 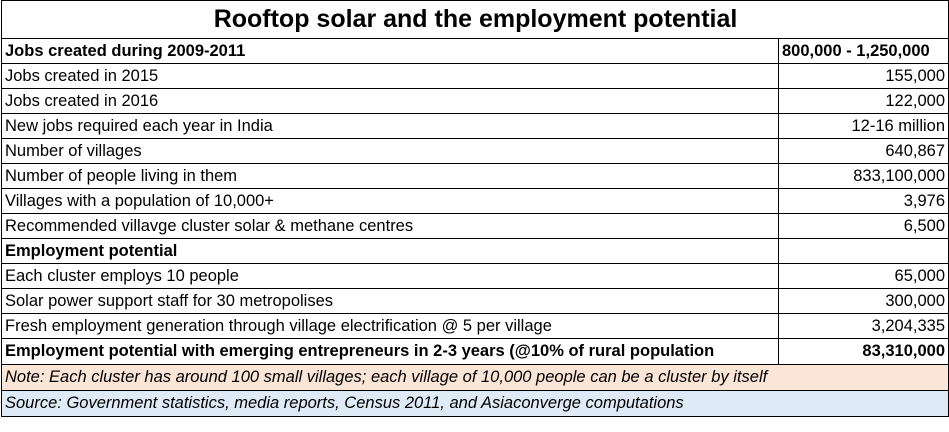 What do you see at coordinates (390, 101) in the screenshot?
I see `row-label: Jobs created in 2016` at bounding box center [390, 101].